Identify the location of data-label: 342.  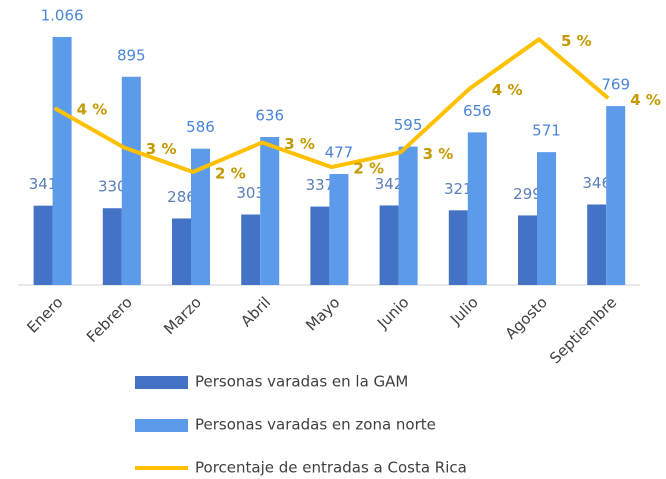
(389, 184).